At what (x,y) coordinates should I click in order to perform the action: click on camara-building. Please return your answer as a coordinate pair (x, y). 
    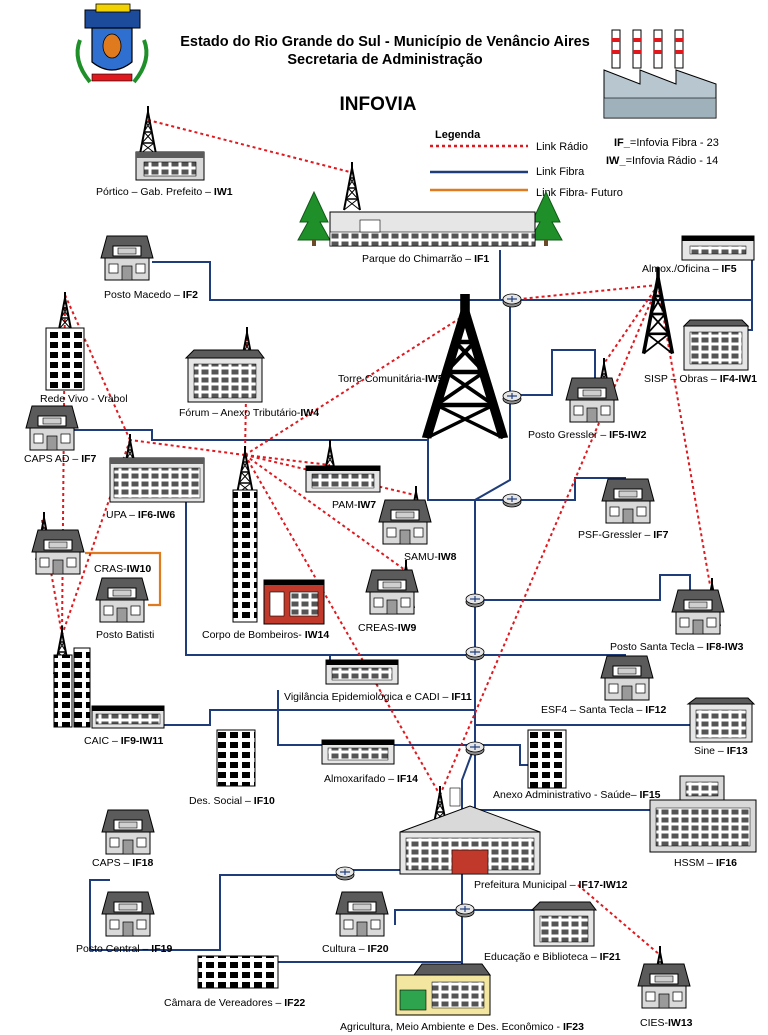
    Looking at the image, I should click on (238, 972).